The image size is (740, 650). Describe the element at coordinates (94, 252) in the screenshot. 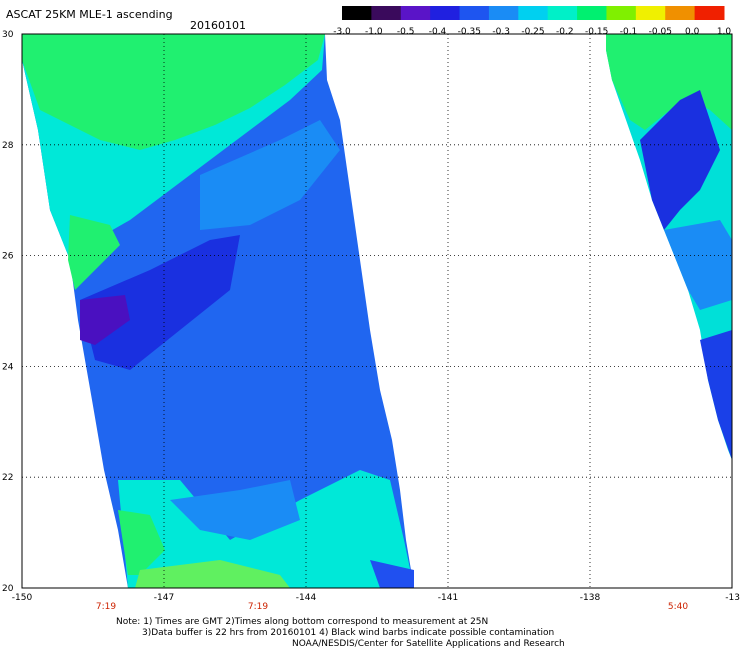

I see `left-swath-green-mid` at that location.